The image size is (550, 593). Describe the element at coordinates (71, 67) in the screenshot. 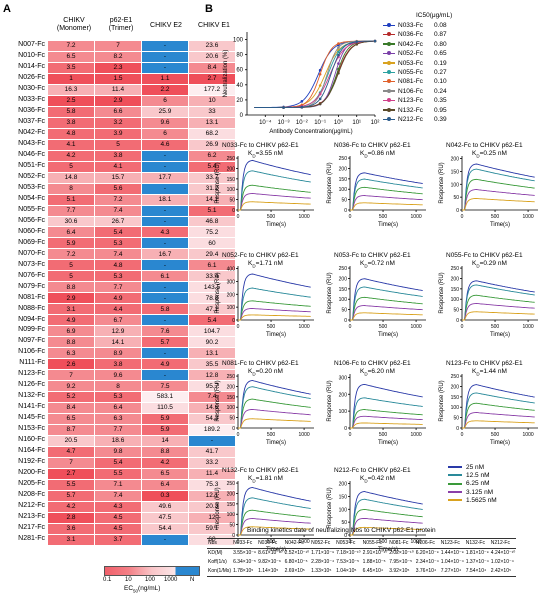

I see `heatmap-cell: 3.5` at that location.